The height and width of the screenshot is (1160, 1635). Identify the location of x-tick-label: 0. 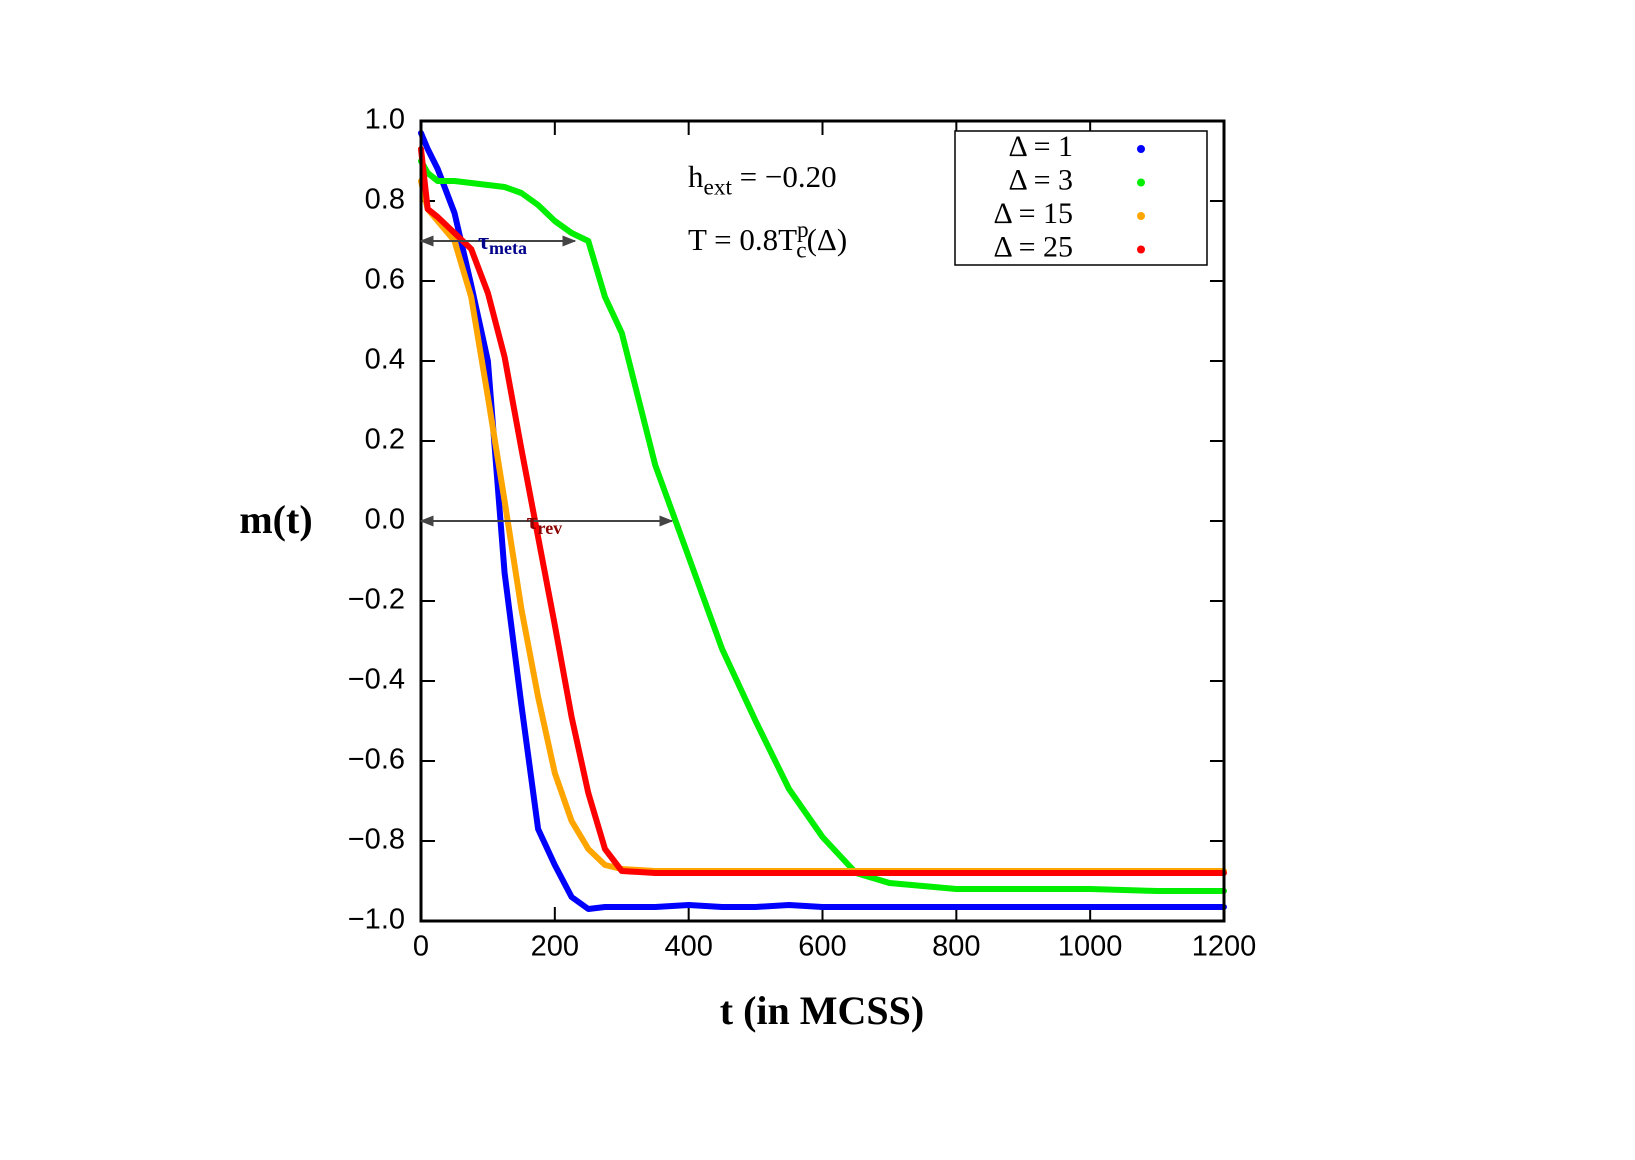
(421, 947).